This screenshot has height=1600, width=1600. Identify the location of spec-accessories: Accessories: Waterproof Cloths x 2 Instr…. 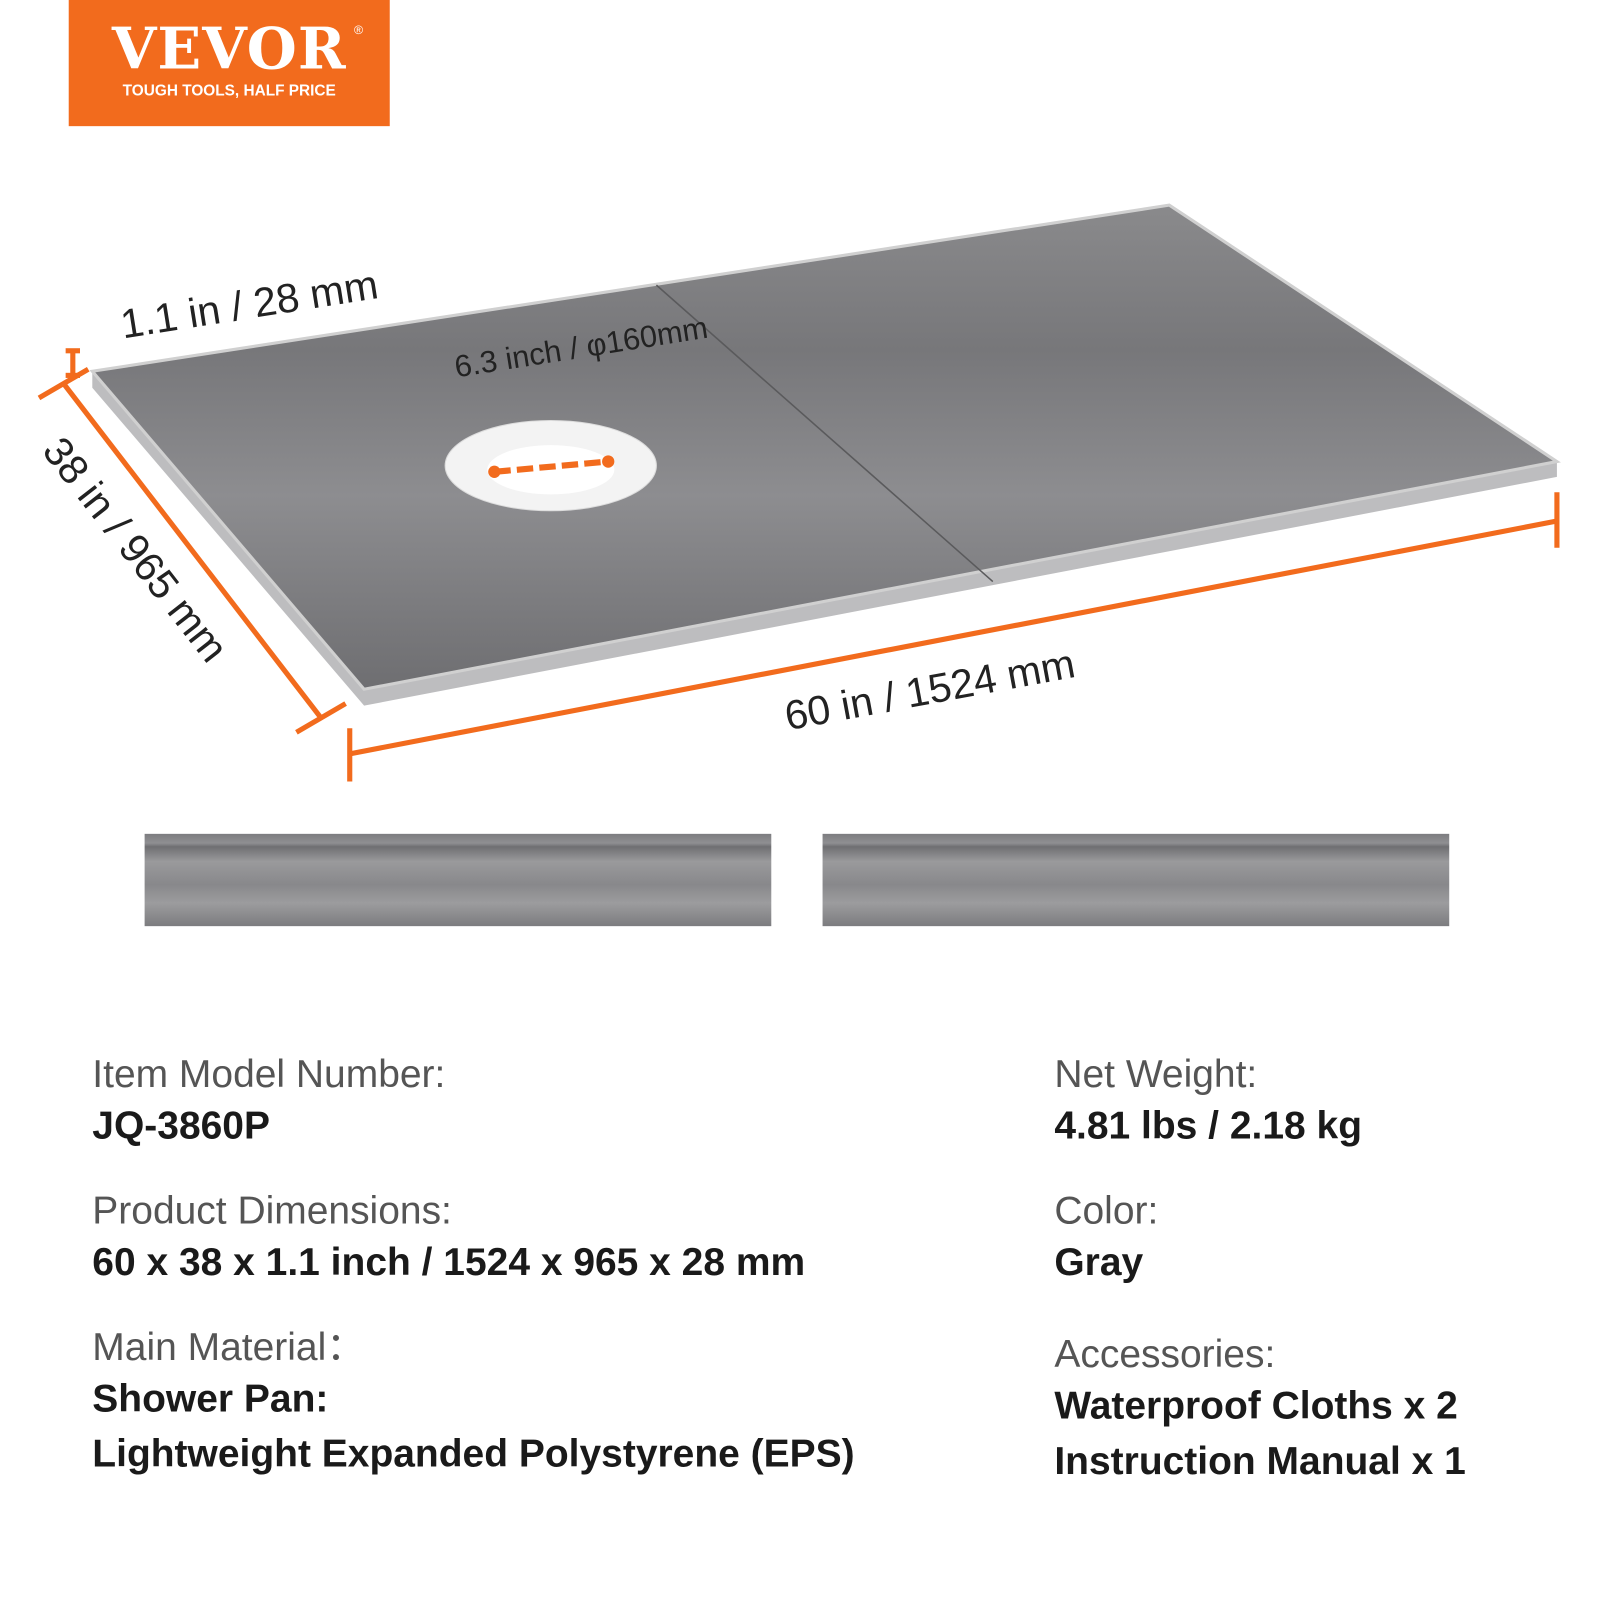
(1259, 1410).